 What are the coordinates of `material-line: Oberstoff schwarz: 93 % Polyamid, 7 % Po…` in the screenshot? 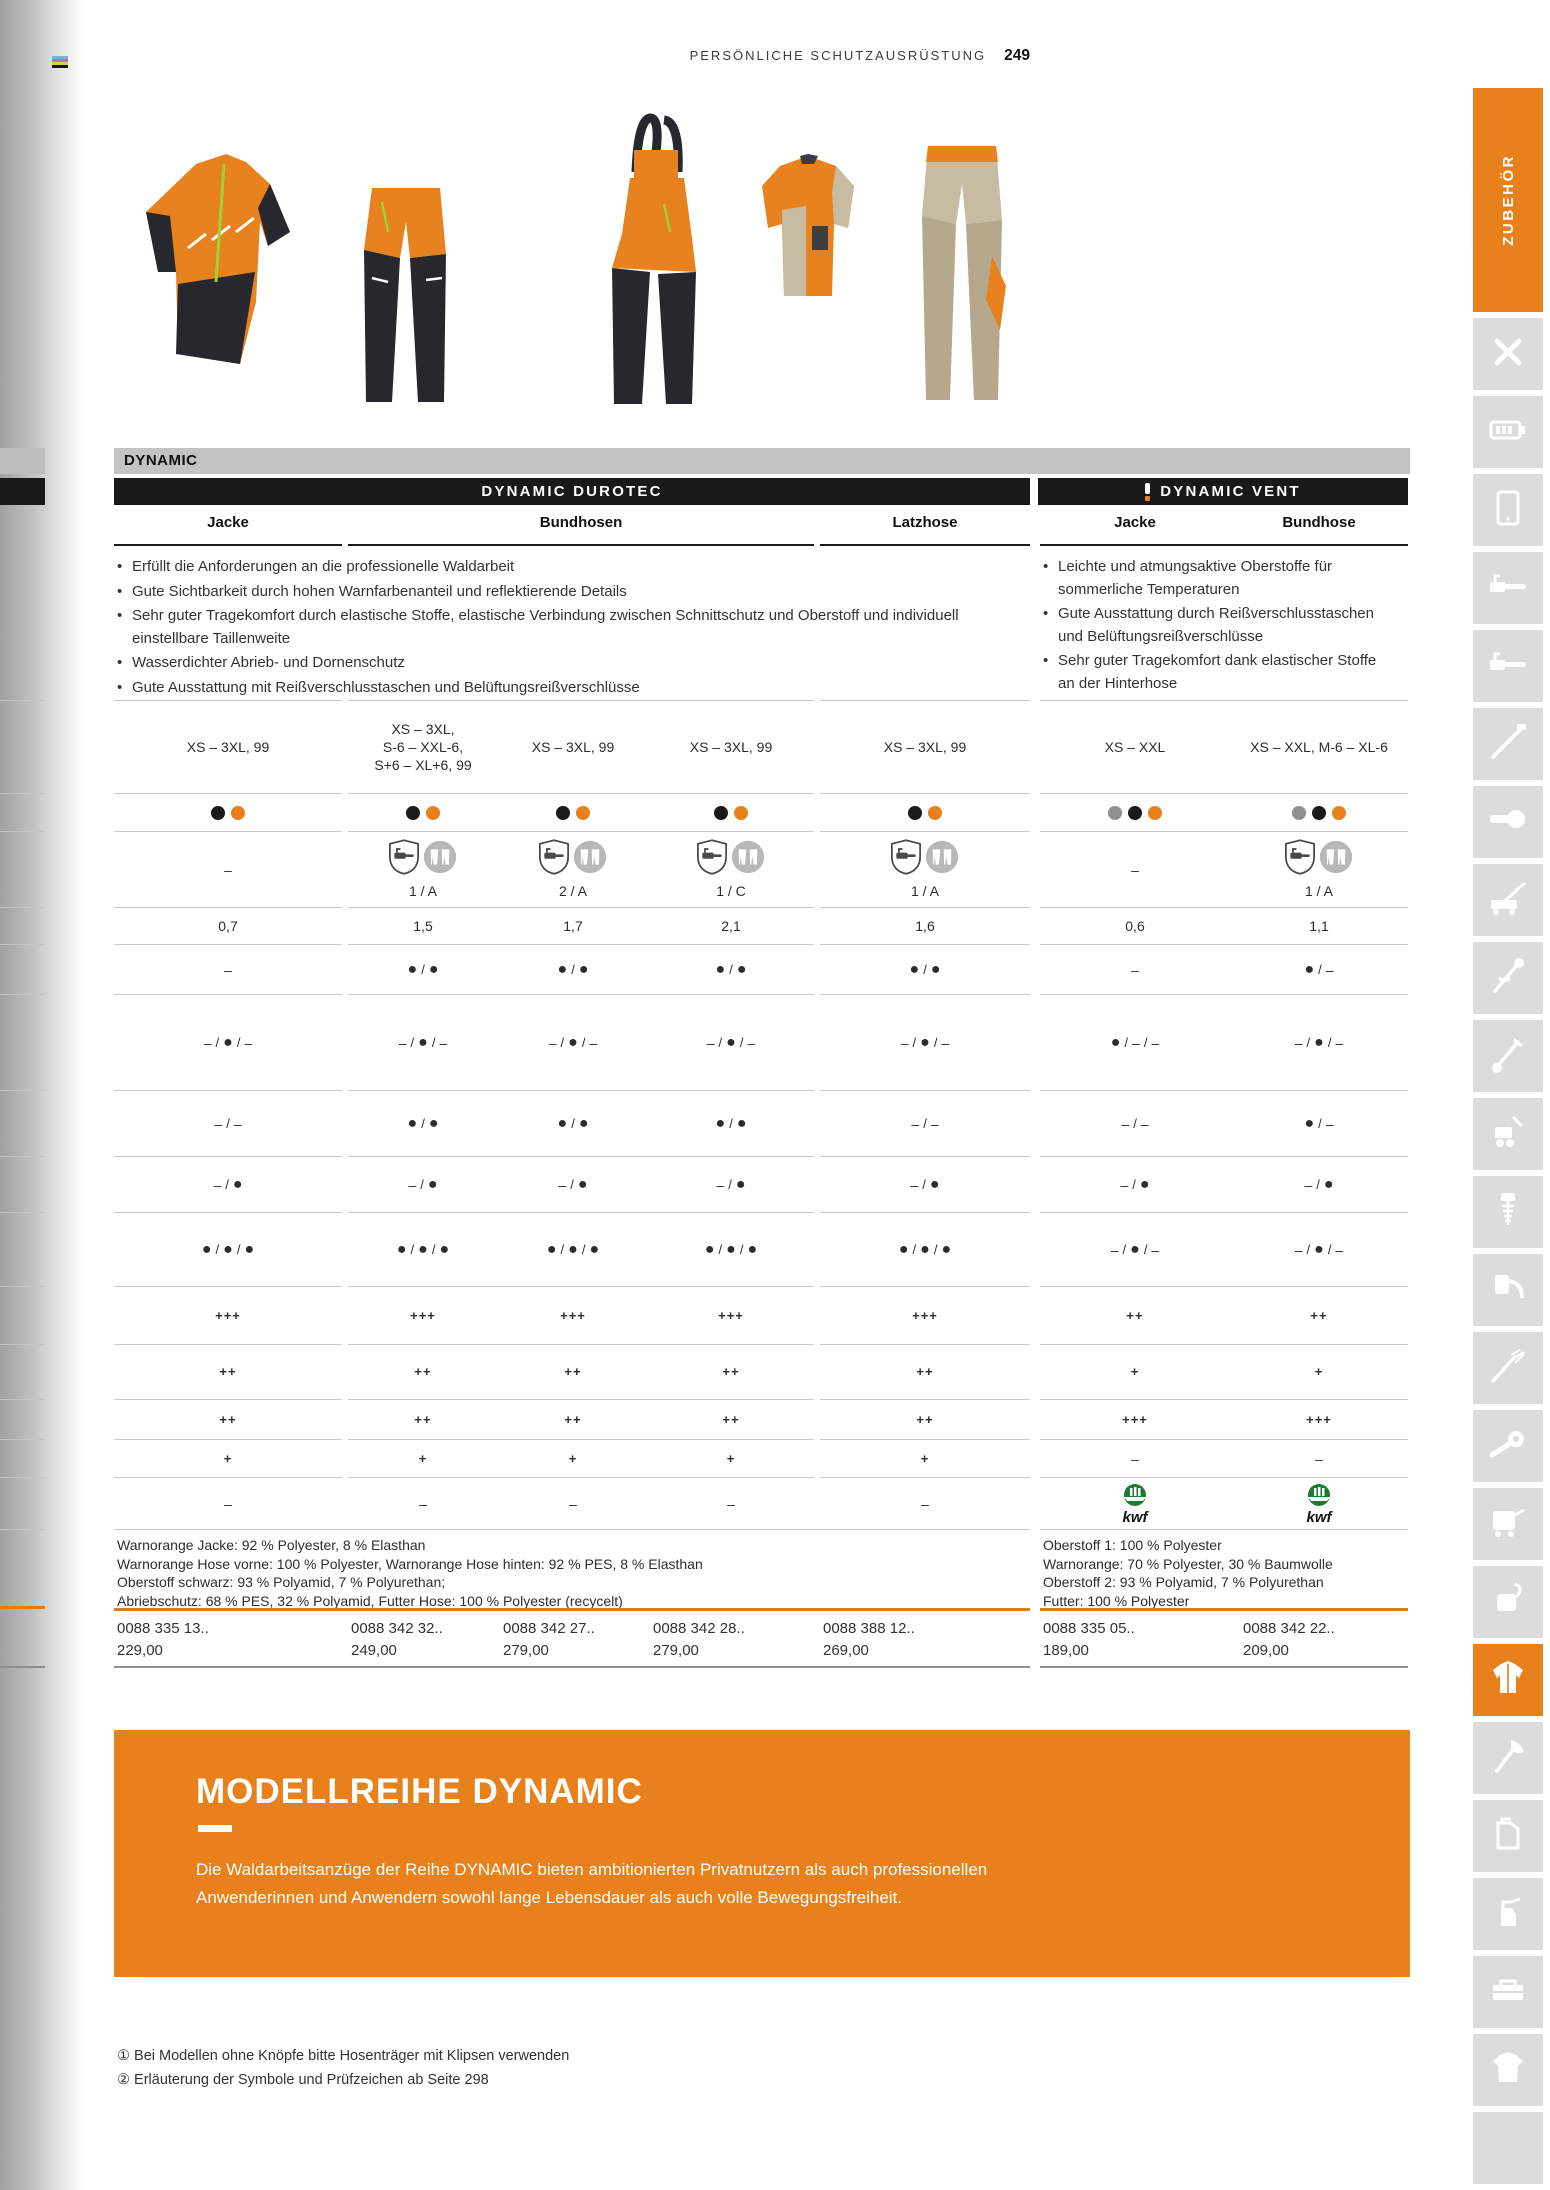 It's located at (281, 1582).